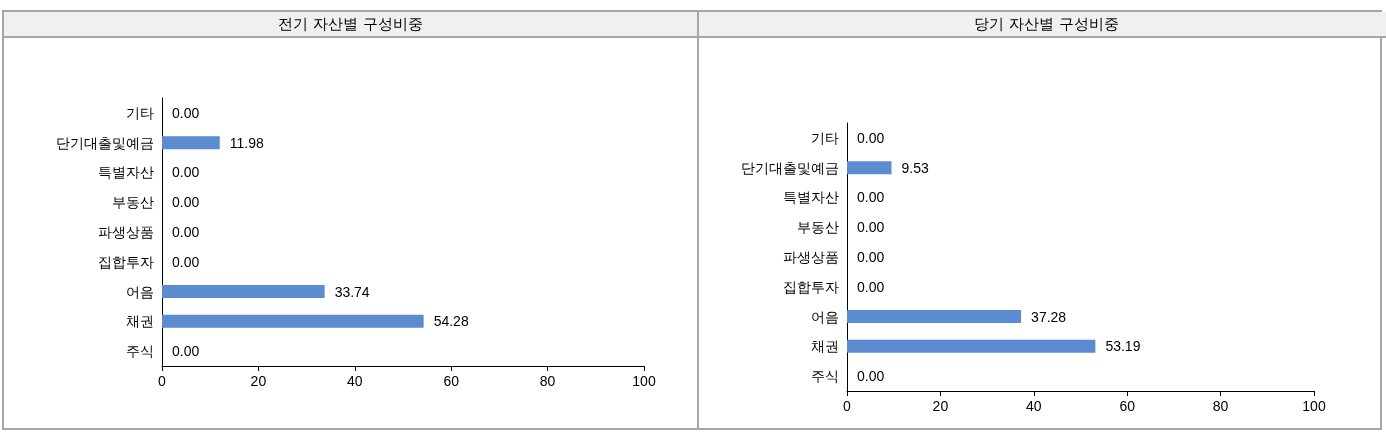 This screenshot has height=432, width=1386. What do you see at coordinates (350, 25) in the screenshot?
I see `chart-title: 전기 자산별 구성비중` at bounding box center [350, 25].